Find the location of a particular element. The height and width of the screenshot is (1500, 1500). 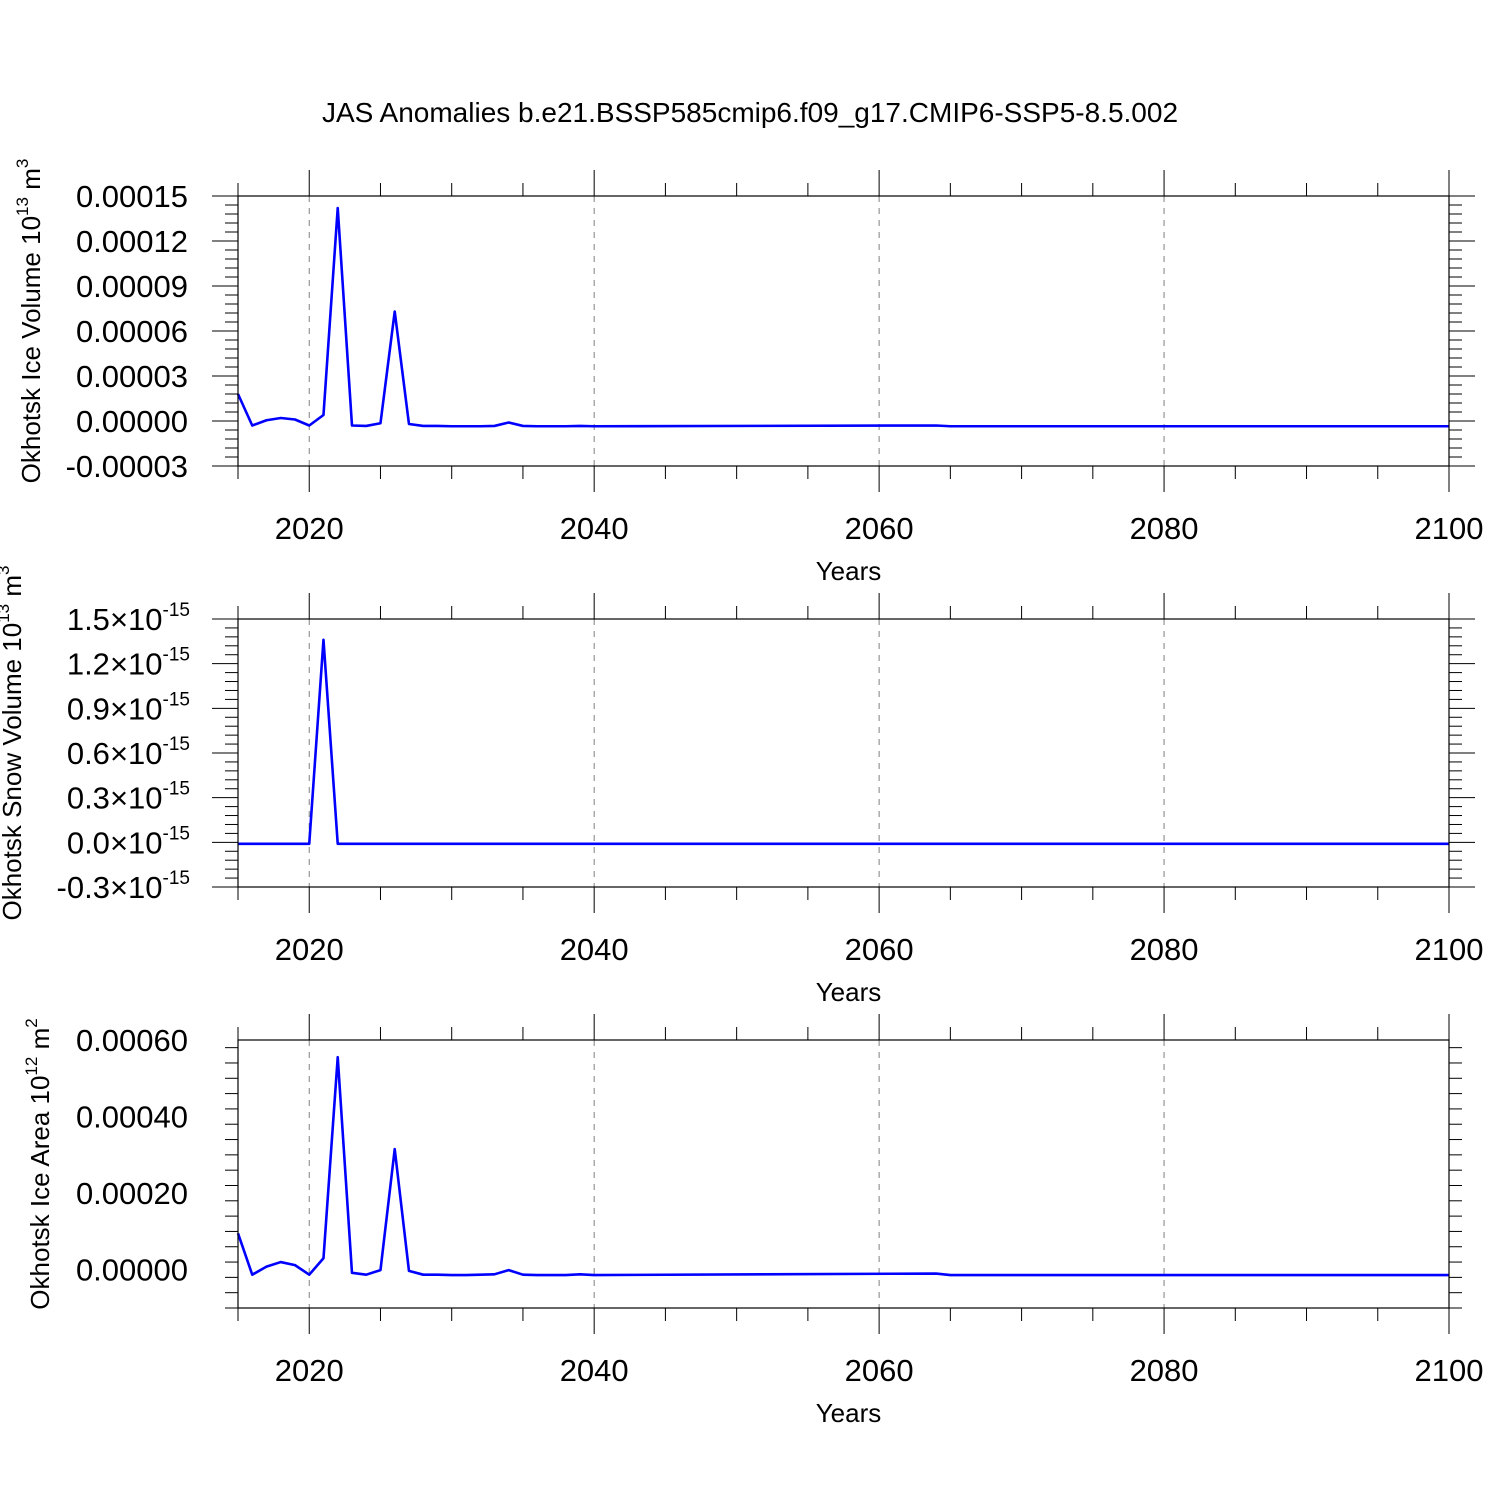

y-axis-label-main: Okhotsk Ice Volume 10 is located at coordinates (31, 349).